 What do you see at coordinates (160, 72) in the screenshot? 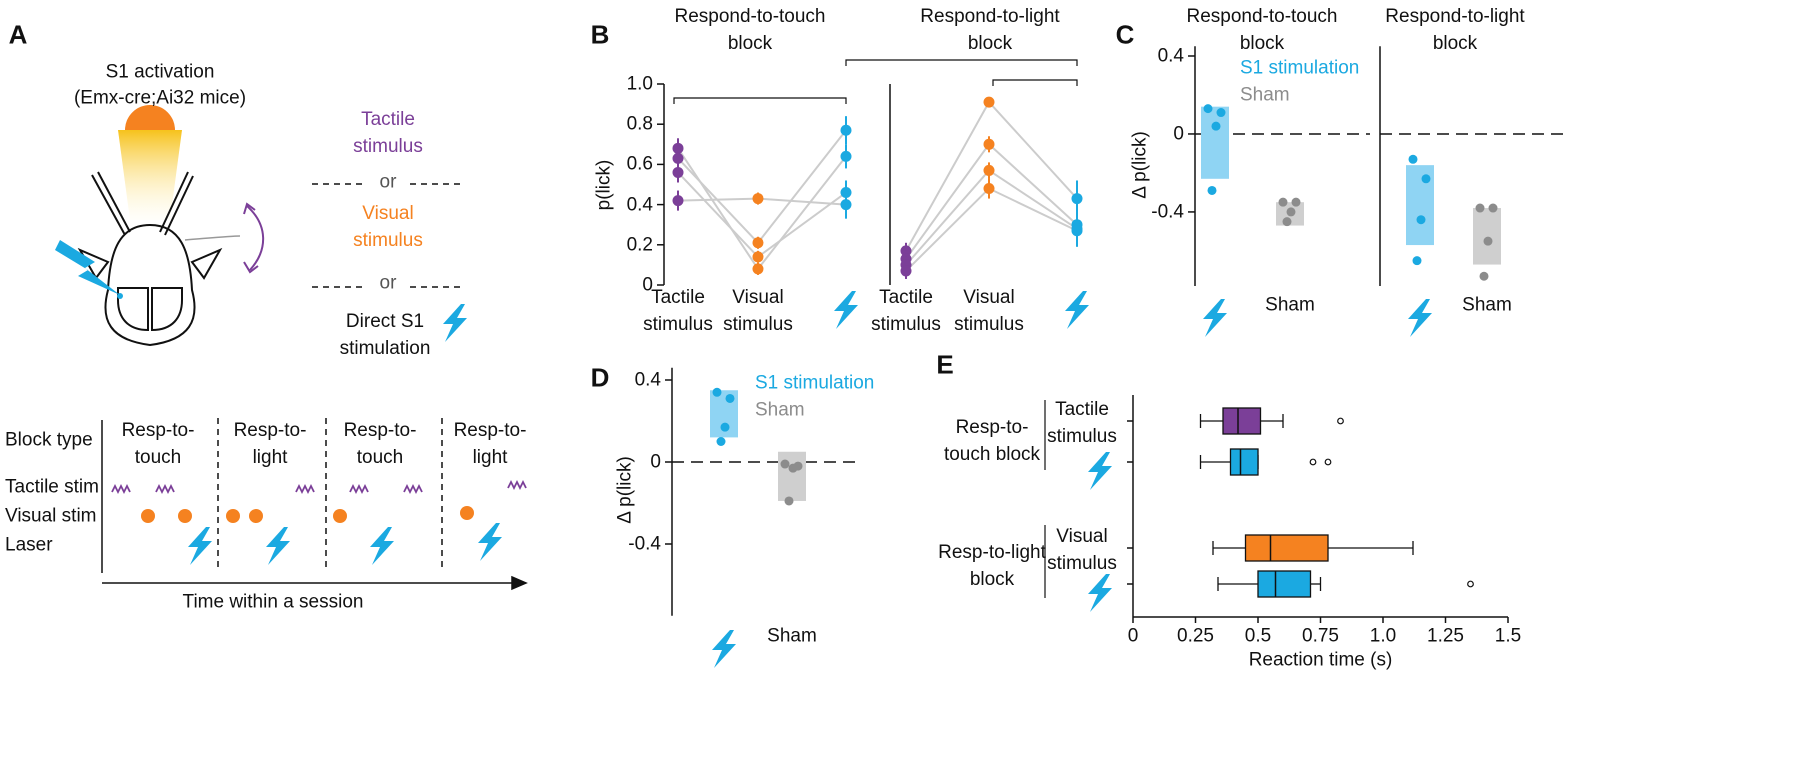
I see `diagram-title: S1 activation` at bounding box center [160, 72].